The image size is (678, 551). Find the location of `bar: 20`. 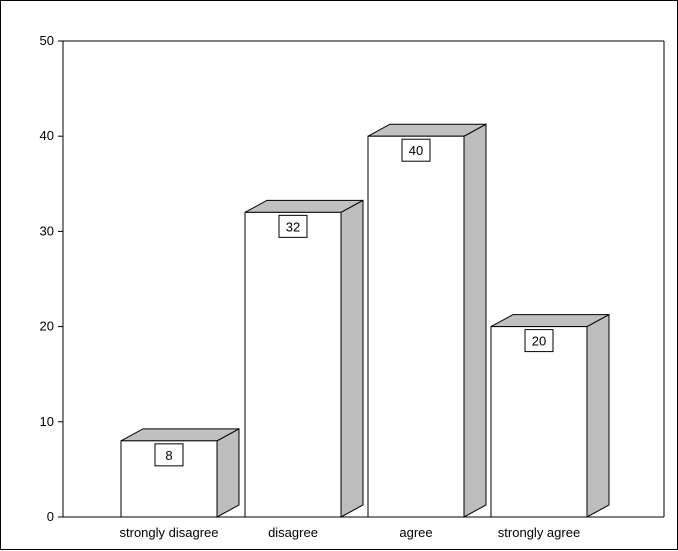

bar: 20 is located at coordinates (550, 415).